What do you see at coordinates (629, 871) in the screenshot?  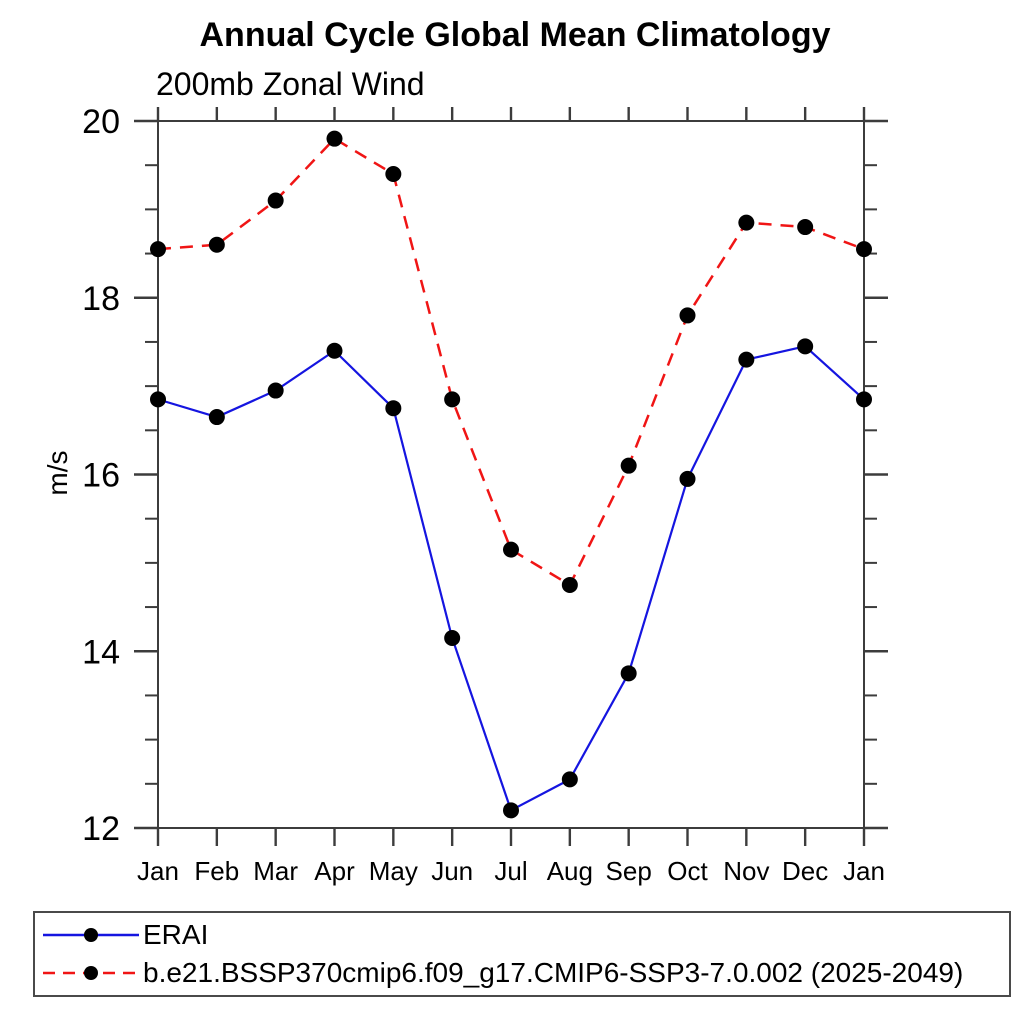 I see `x-tick-label: Sep` at bounding box center [629, 871].